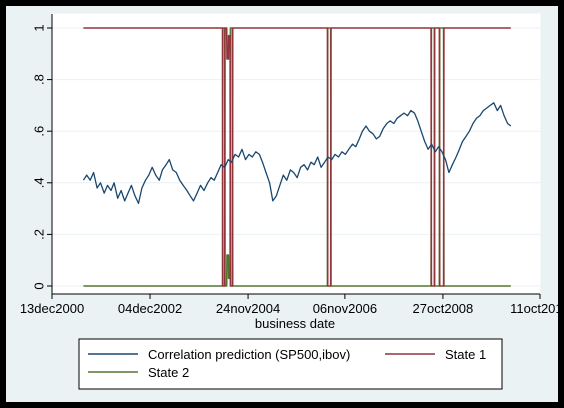 Image resolution: width=564 pixels, height=408 pixels. Describe the element at coordinates (39, 234) in the screenshot. I see `y-tick-label: .2` at that location.